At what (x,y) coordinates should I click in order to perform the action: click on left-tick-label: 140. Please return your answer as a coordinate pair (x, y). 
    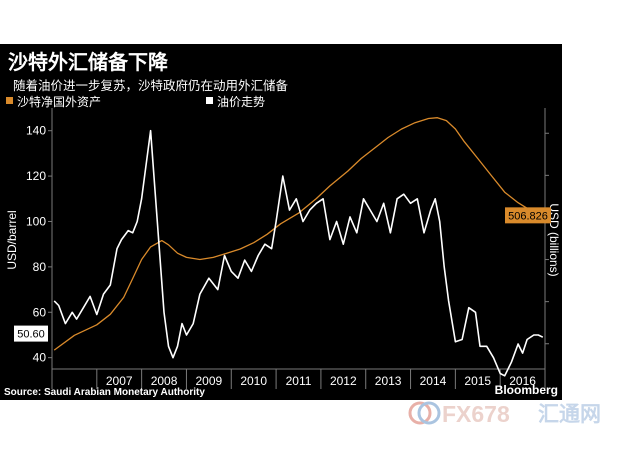
    Looking at the image, I should click on (36, 131).